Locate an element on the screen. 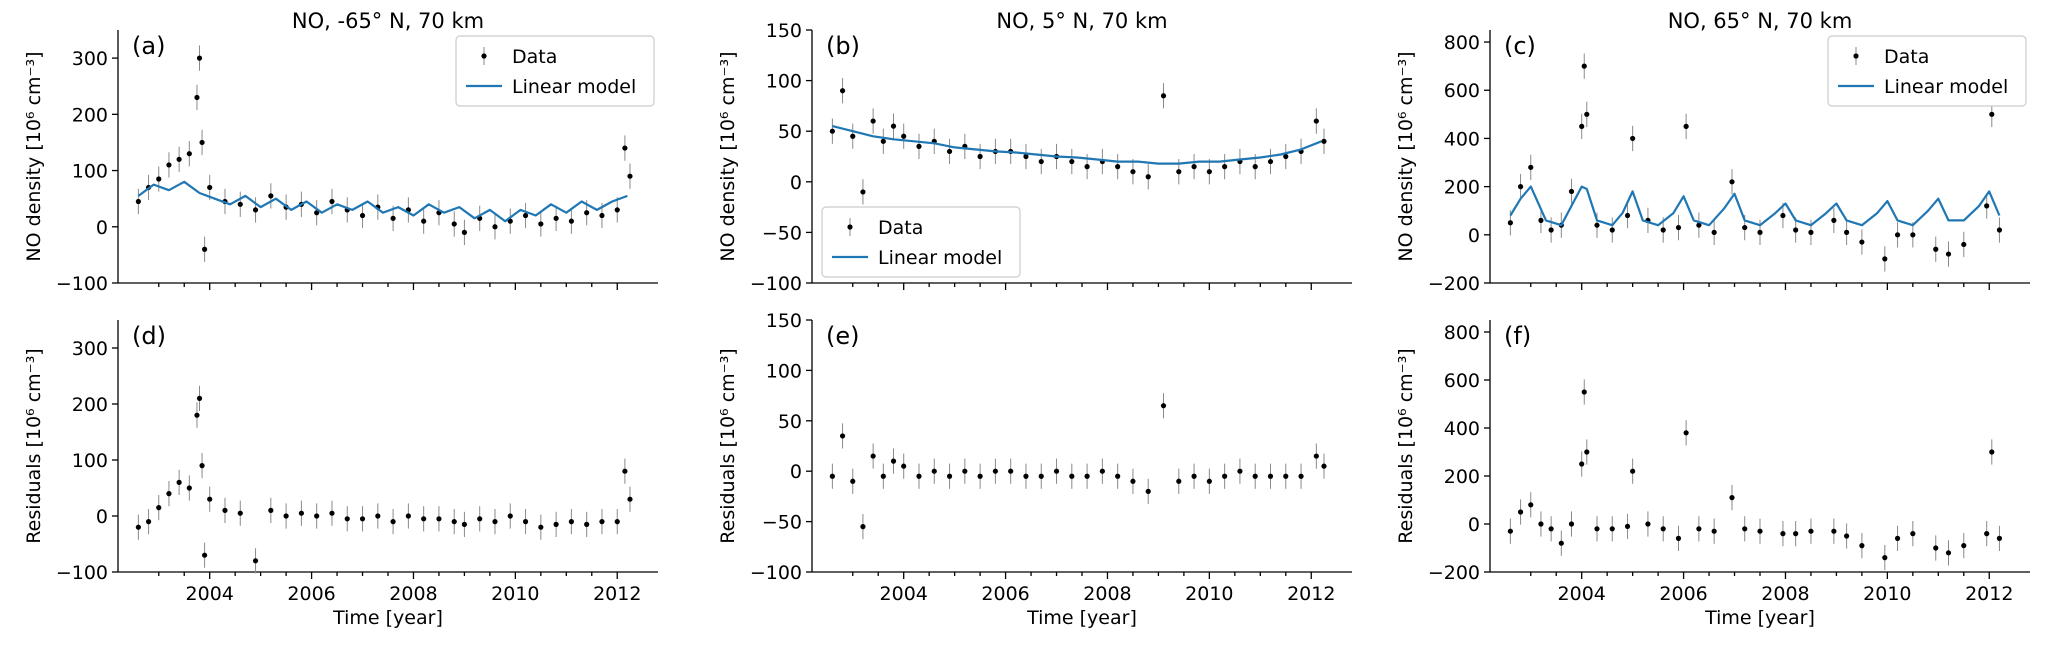 The height and width of the screenshot is (650, 2067). y-tick-label: −200 is located at coordinates (1454, 573).